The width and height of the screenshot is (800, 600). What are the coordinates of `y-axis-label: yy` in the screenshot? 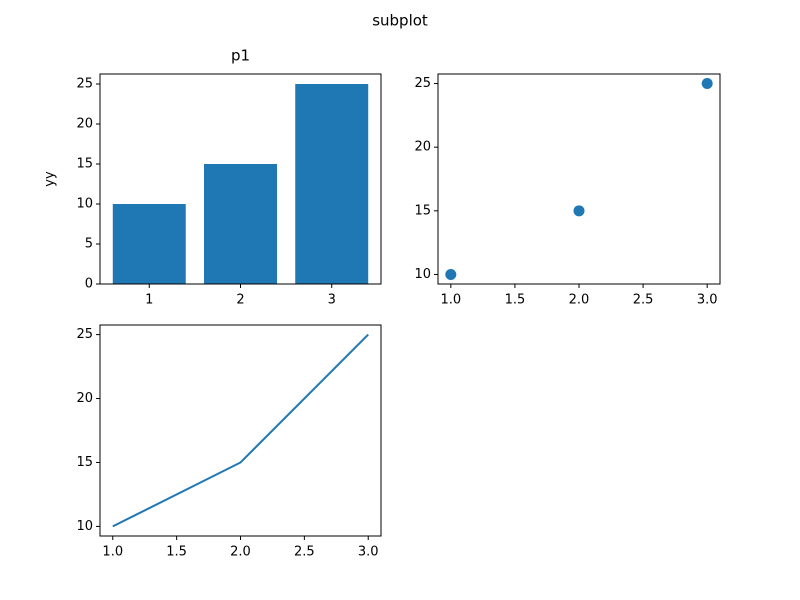 It's located at (50, 179).